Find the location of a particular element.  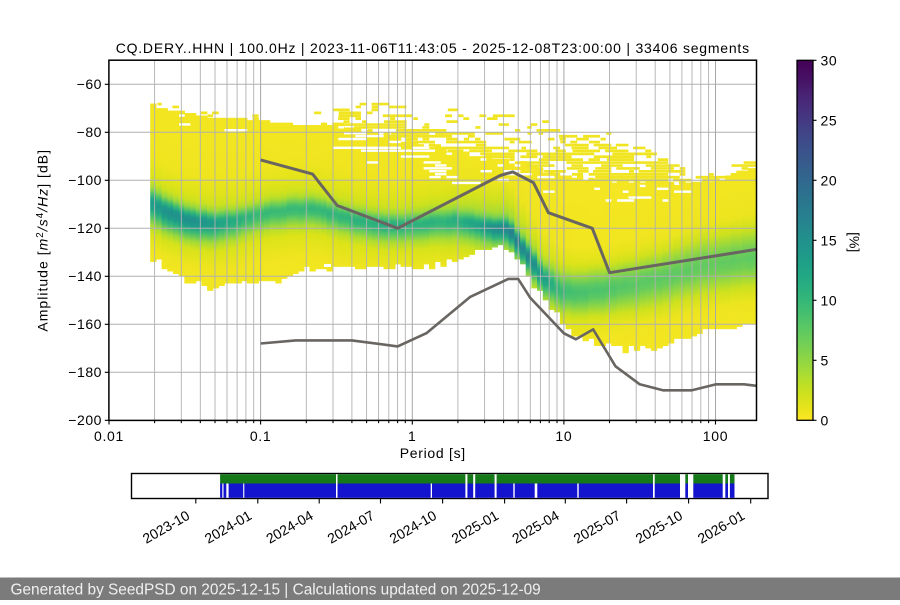

svg-text: 5 is located at coordinates (825, 360).